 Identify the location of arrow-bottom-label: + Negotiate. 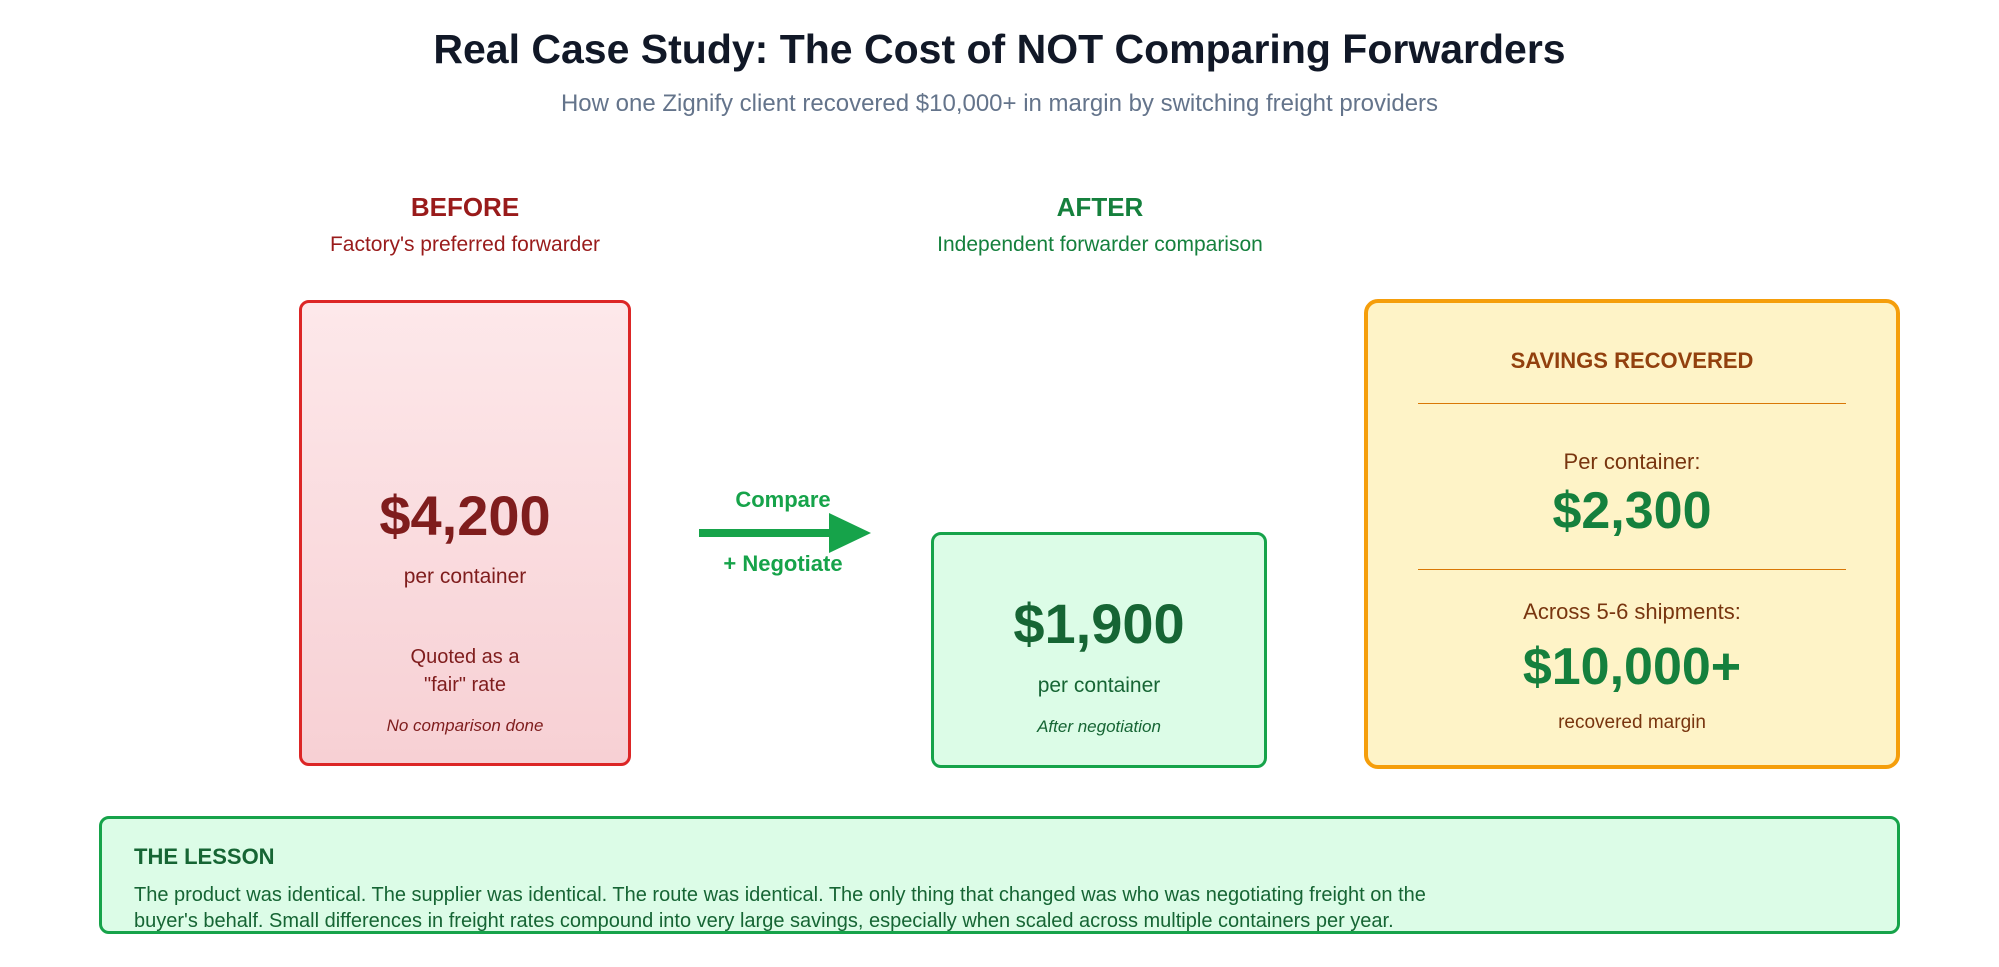
(783, 563).